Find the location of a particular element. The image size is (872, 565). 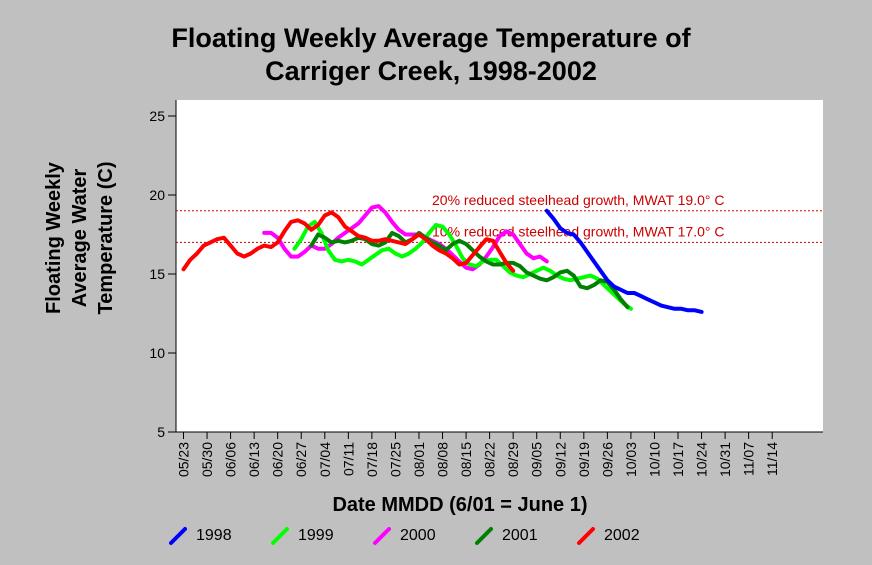

y-tick-label: 5 is located at coordinates (161, 432).